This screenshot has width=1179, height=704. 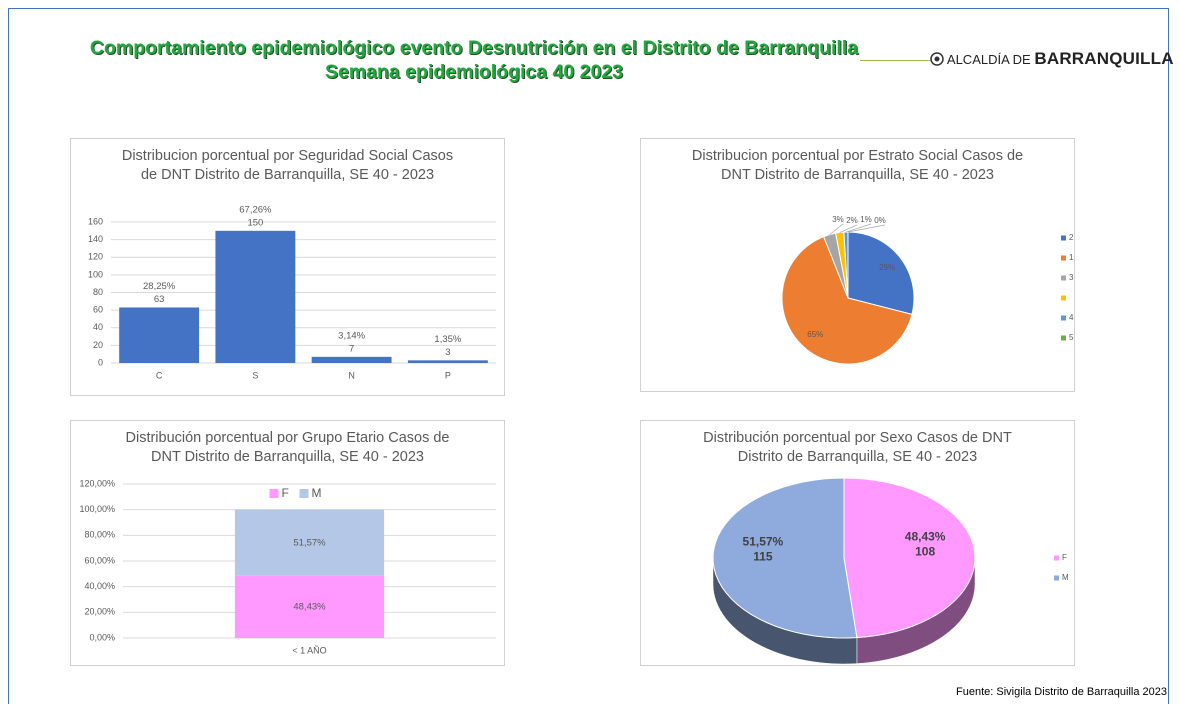 What do you see at coordinates (255, 222) in the screenshot?
I see `data-label: 150` at bounding box center [255, 222].